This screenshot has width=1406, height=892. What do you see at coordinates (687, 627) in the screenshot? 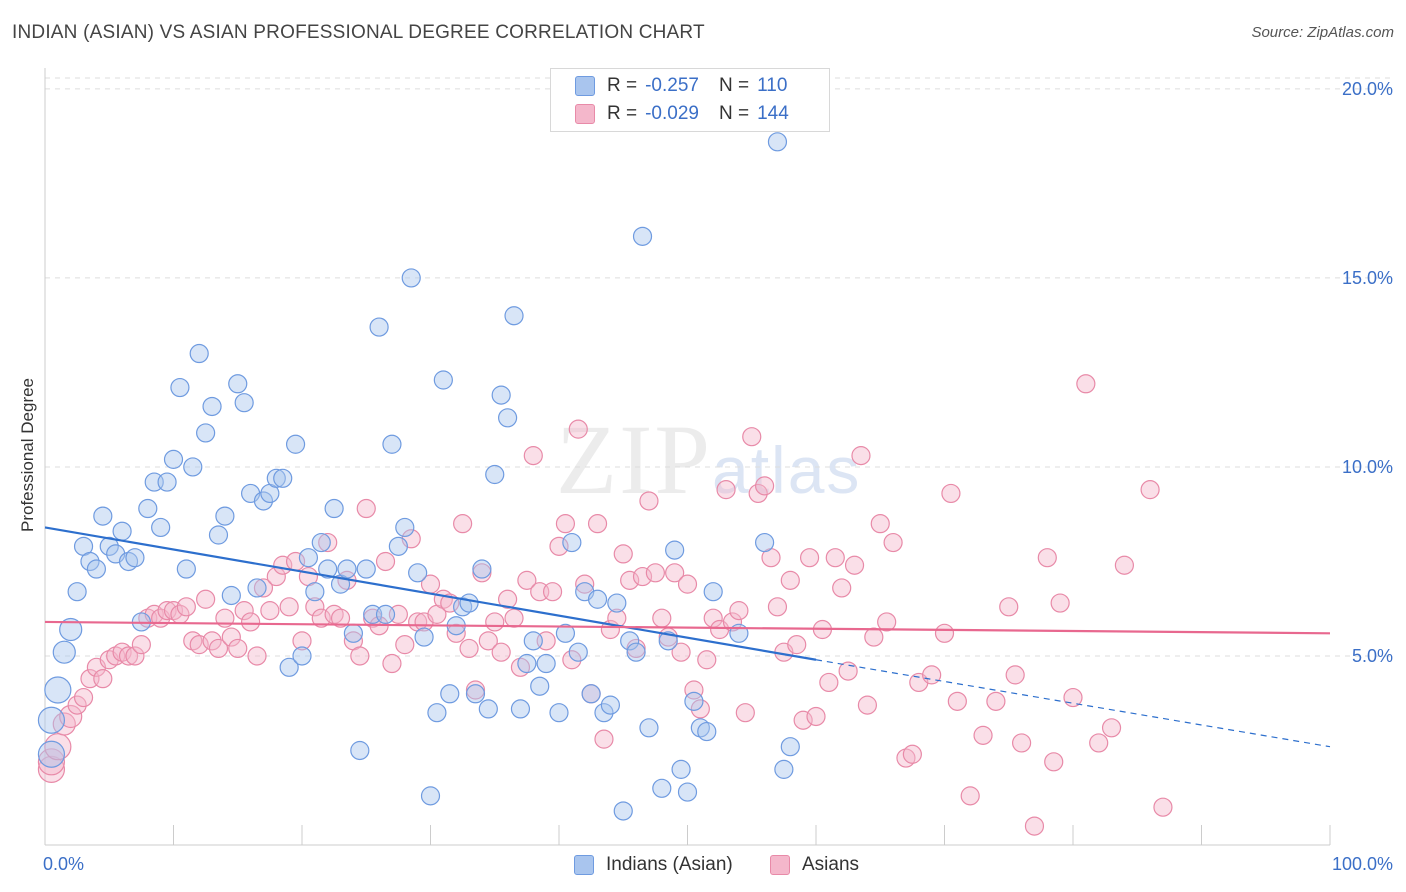
I see `asians-trend-line` at bounding box center [687, 627].